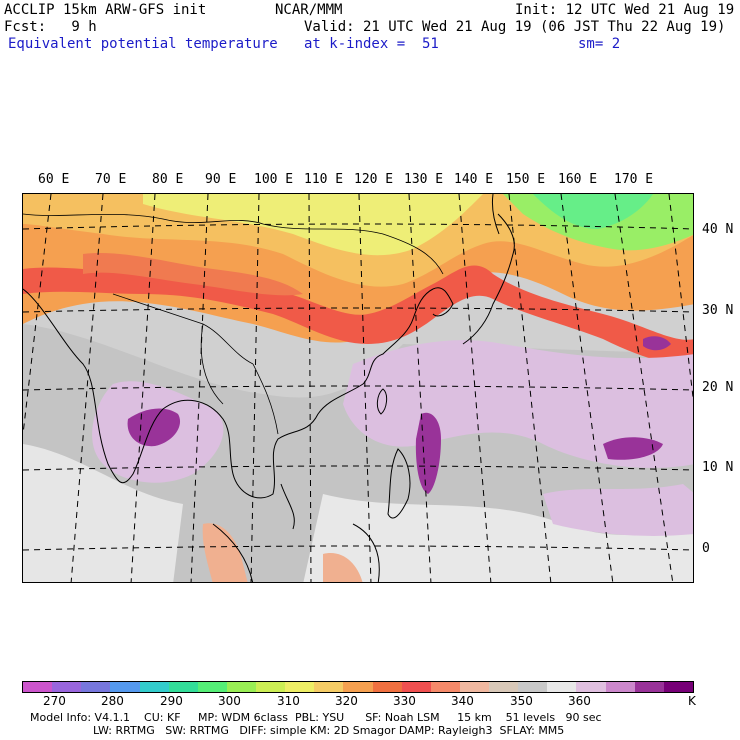 The width and height of the screenshot is (740, 740). What do you see at coordinates (692, 701) in the screenshot?
I see `colorbar-unit: K` at bounding box center [692, 701].